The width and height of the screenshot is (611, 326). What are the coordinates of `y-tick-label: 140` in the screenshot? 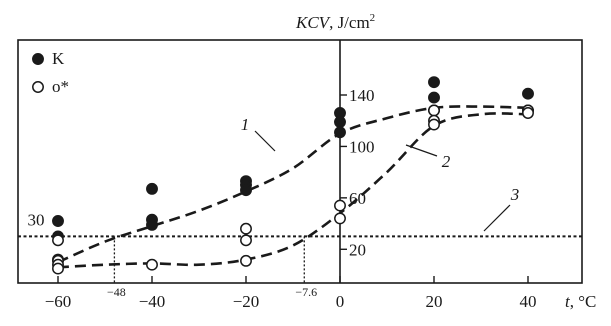 It's located at (362, 95).